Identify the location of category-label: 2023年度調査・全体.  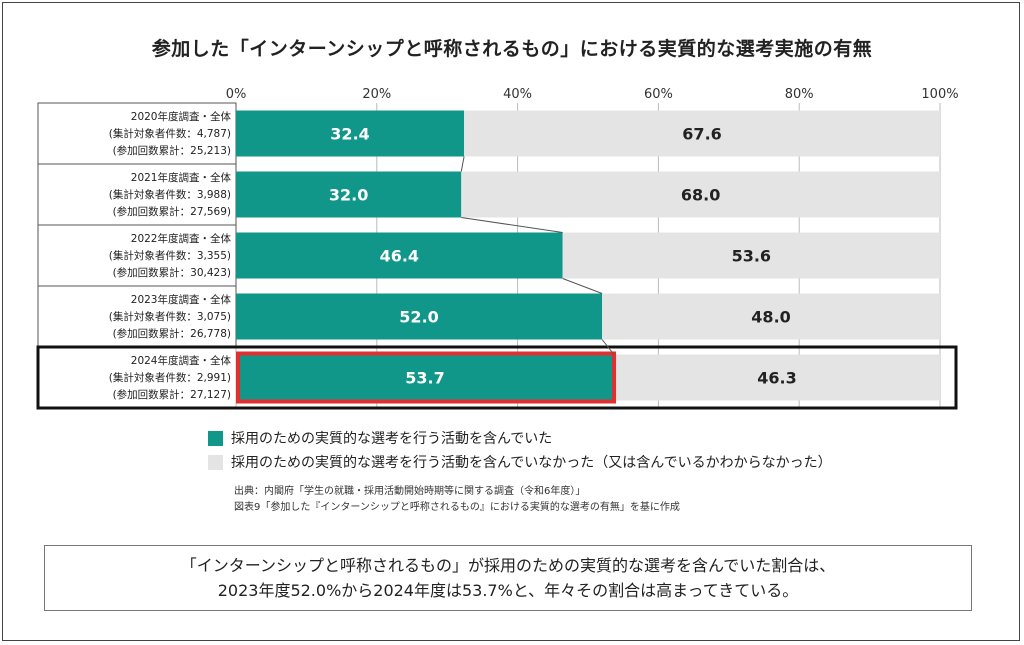
(181, 299).